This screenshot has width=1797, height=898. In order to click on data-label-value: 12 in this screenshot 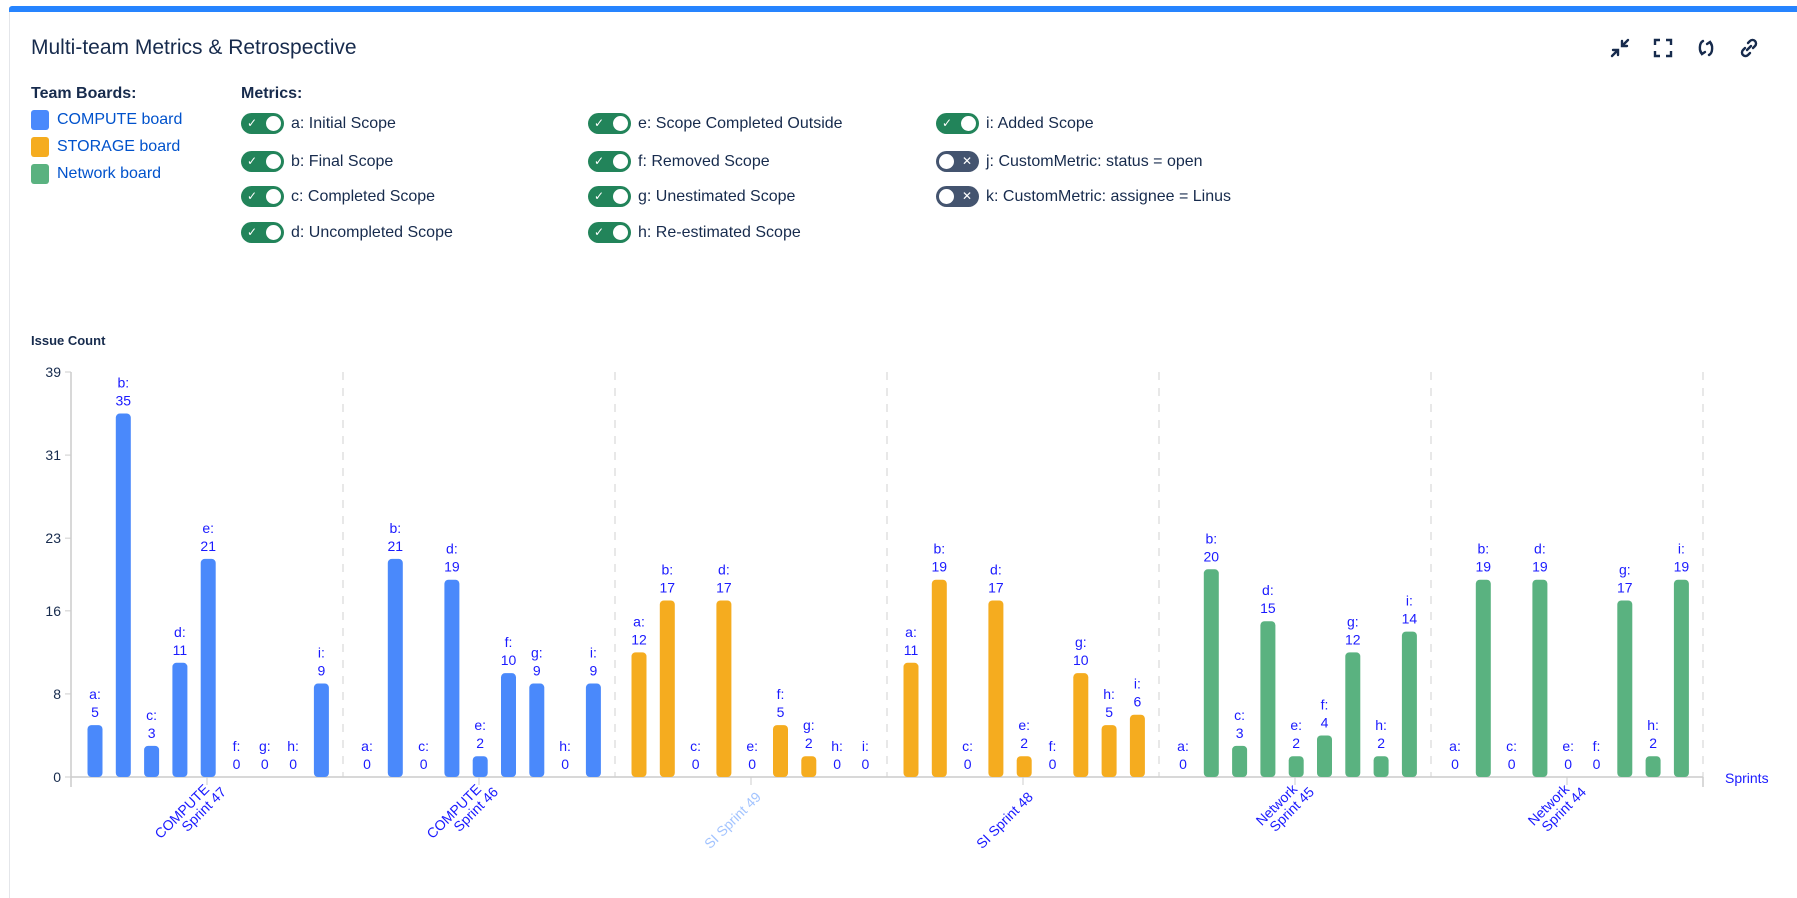, I will do `click(1353, 639)`.